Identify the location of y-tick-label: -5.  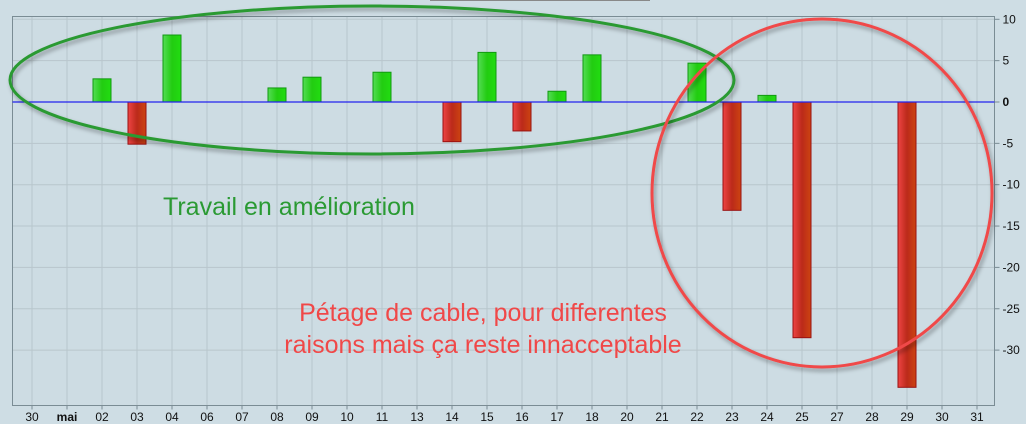
(1008, 143).